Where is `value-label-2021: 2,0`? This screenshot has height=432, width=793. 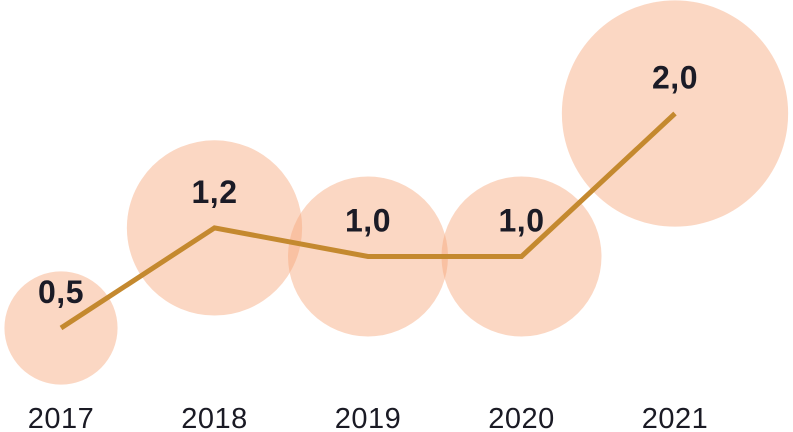 value-label-2021: 2,0 is located at coordinates (675, 78).